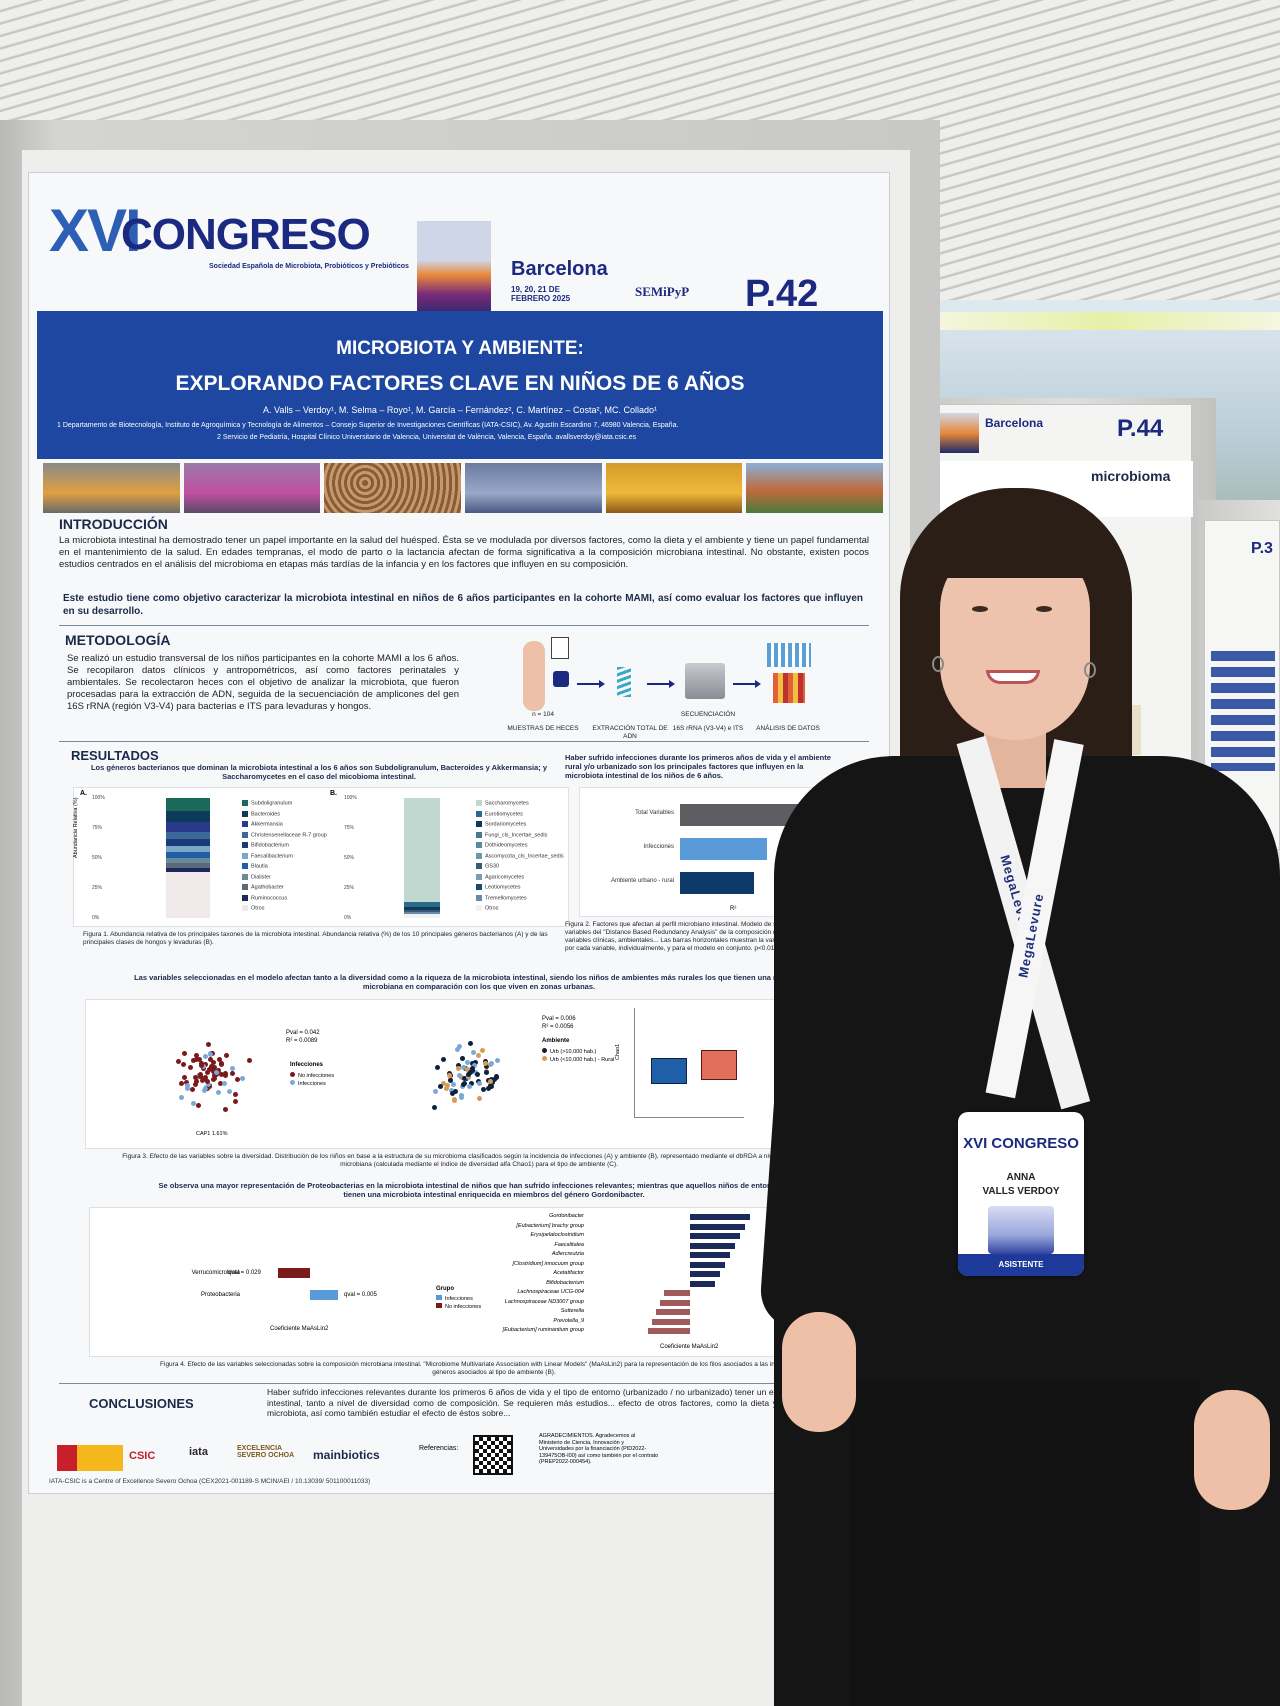 This screenshot has width=1280, height=1706. Describe the element at coordinates (464, 625) in the screenshot. I see `divider` at that location.